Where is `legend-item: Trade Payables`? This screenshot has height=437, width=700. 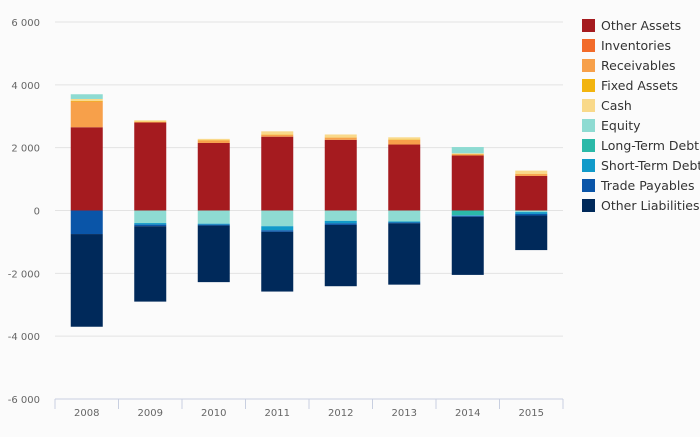 legend-item: Trade Payables is located at coordinates (641, 185).